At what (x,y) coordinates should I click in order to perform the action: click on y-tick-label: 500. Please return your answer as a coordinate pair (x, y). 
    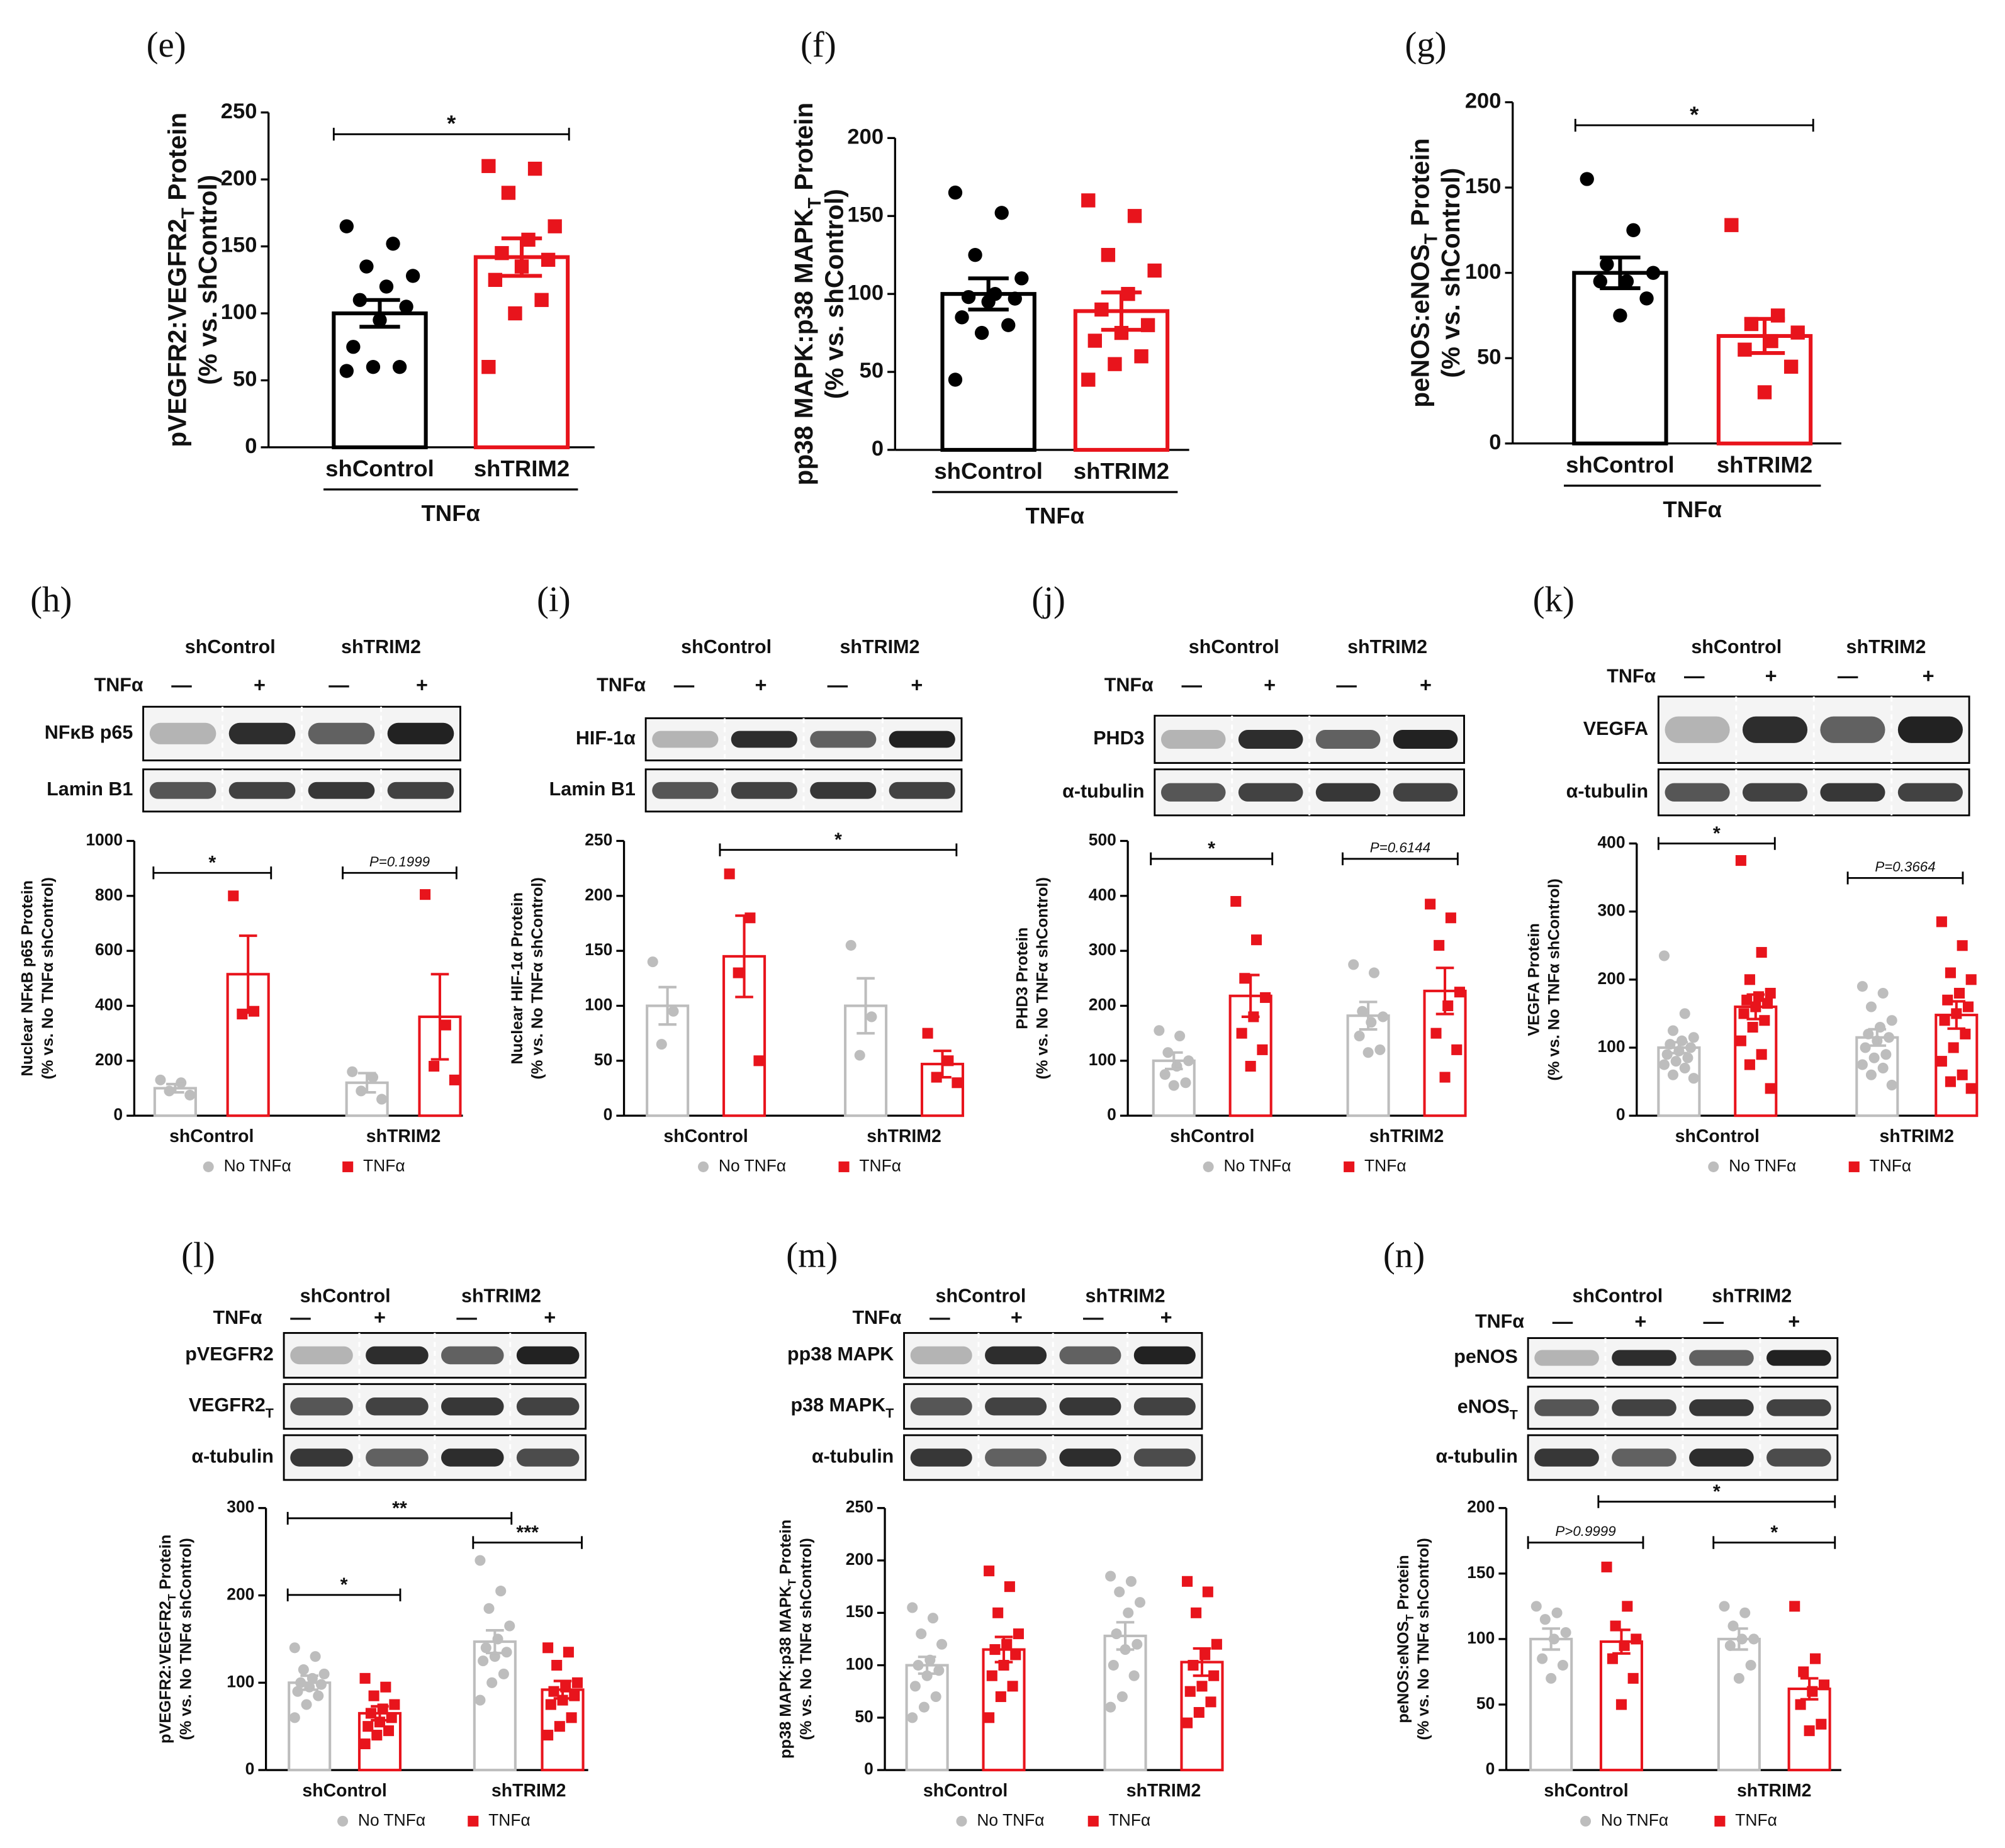
    Looking at the image, I should click on (1102, 839).